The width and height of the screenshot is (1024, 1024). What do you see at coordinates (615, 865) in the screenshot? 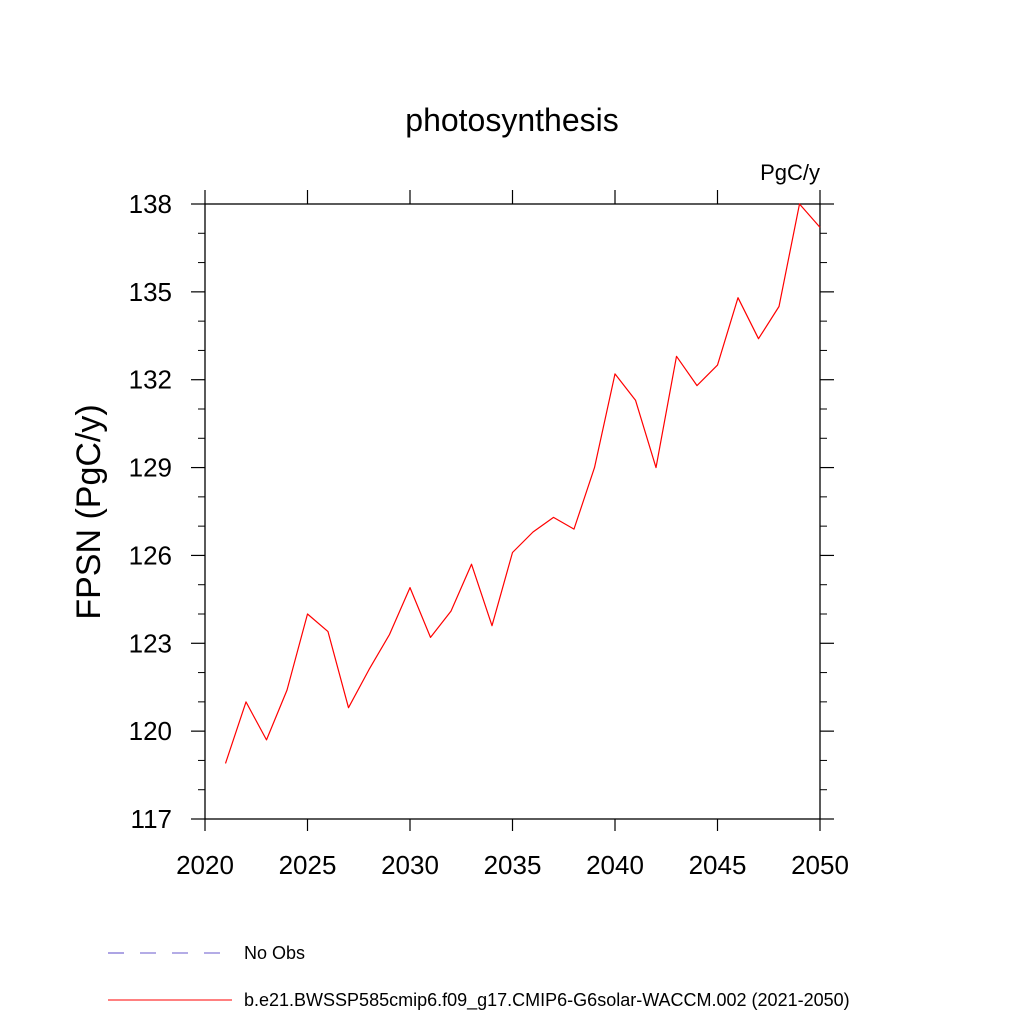
I see `x-tick-label: 2040` at bounding box center [615, 865].